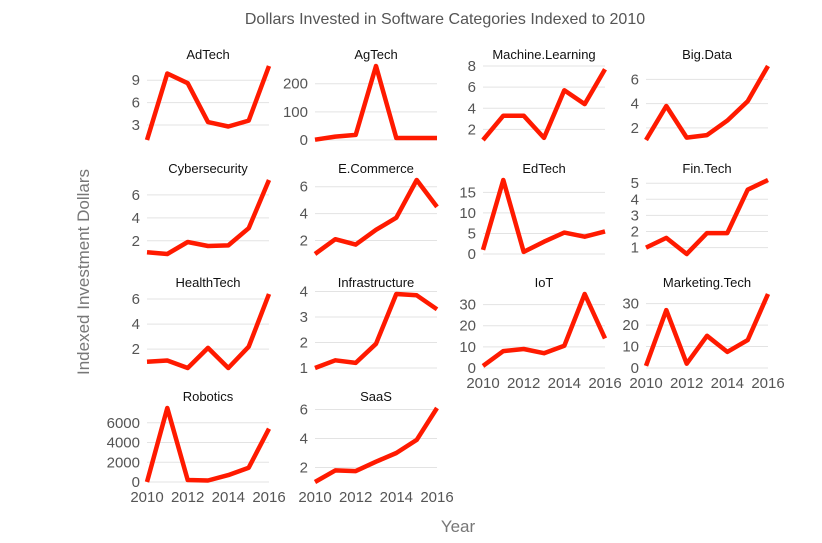  What do you see at coordinates (304, 187) in the screenshot?
I see `y-tick-label-e-commerce: 6` at bounding box center [304, 187].